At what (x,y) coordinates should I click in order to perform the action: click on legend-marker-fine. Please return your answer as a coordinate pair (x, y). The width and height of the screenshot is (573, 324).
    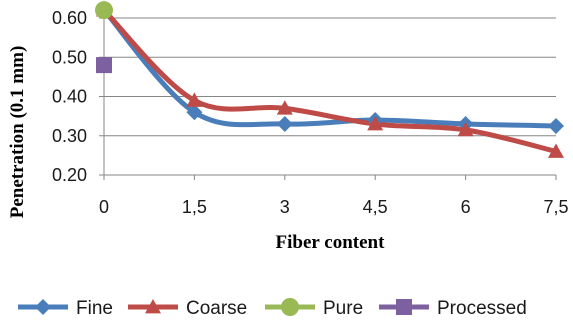
    Looking at the image, I should click on (43, 307).